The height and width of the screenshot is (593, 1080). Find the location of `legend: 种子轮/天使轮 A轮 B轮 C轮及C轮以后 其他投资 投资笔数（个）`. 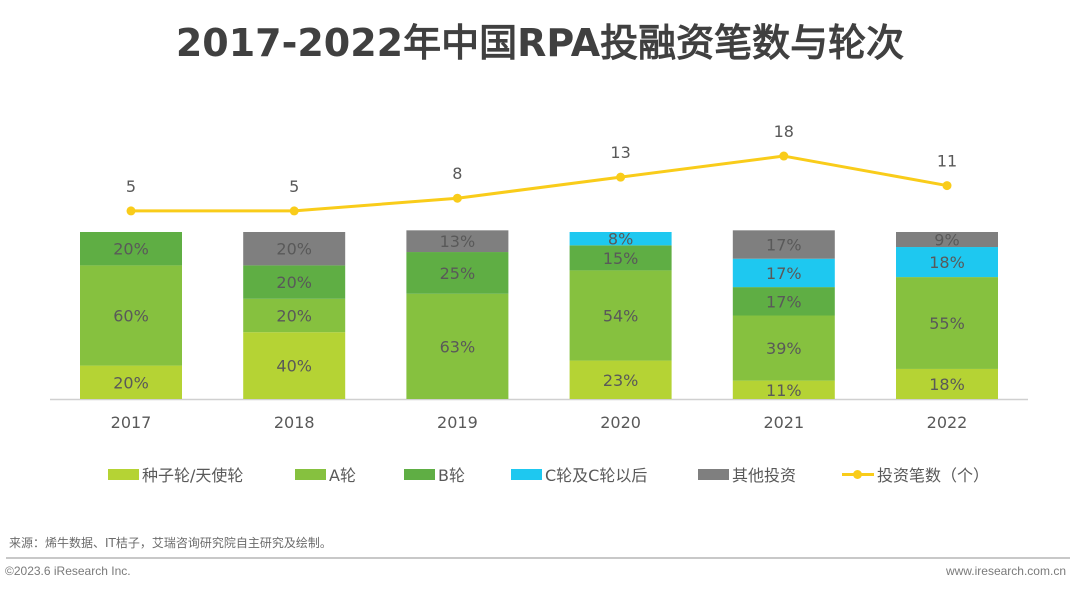

legend: 种子轮/天使轮 A轮 B轮 C轮及C轮以后 其他投资 投资笔数（个） is located at coordinates (540, 474).